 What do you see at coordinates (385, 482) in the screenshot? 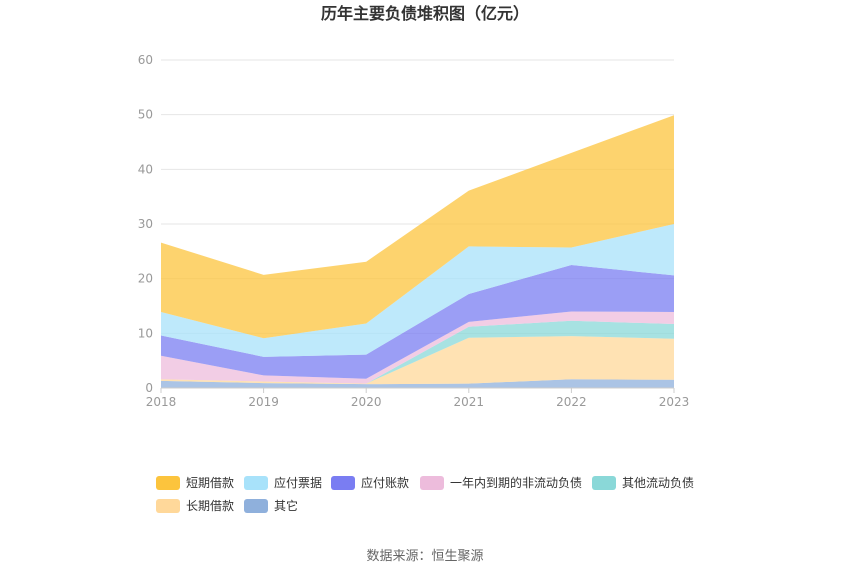
I see `legend-label: 应付账款` at bounding box center [385, 482].